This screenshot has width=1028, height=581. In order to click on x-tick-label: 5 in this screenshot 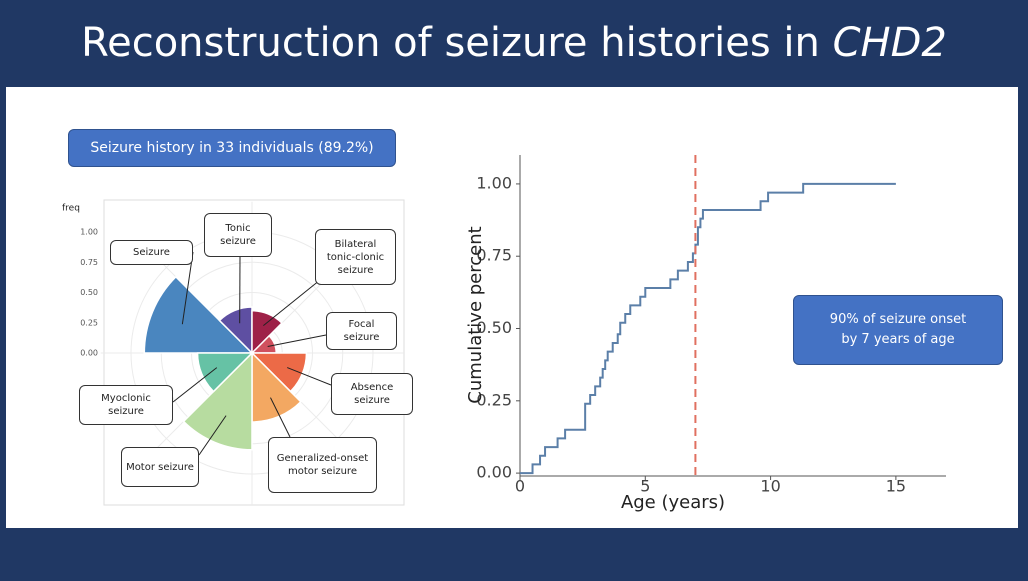, I will do `click(645, 486)`.